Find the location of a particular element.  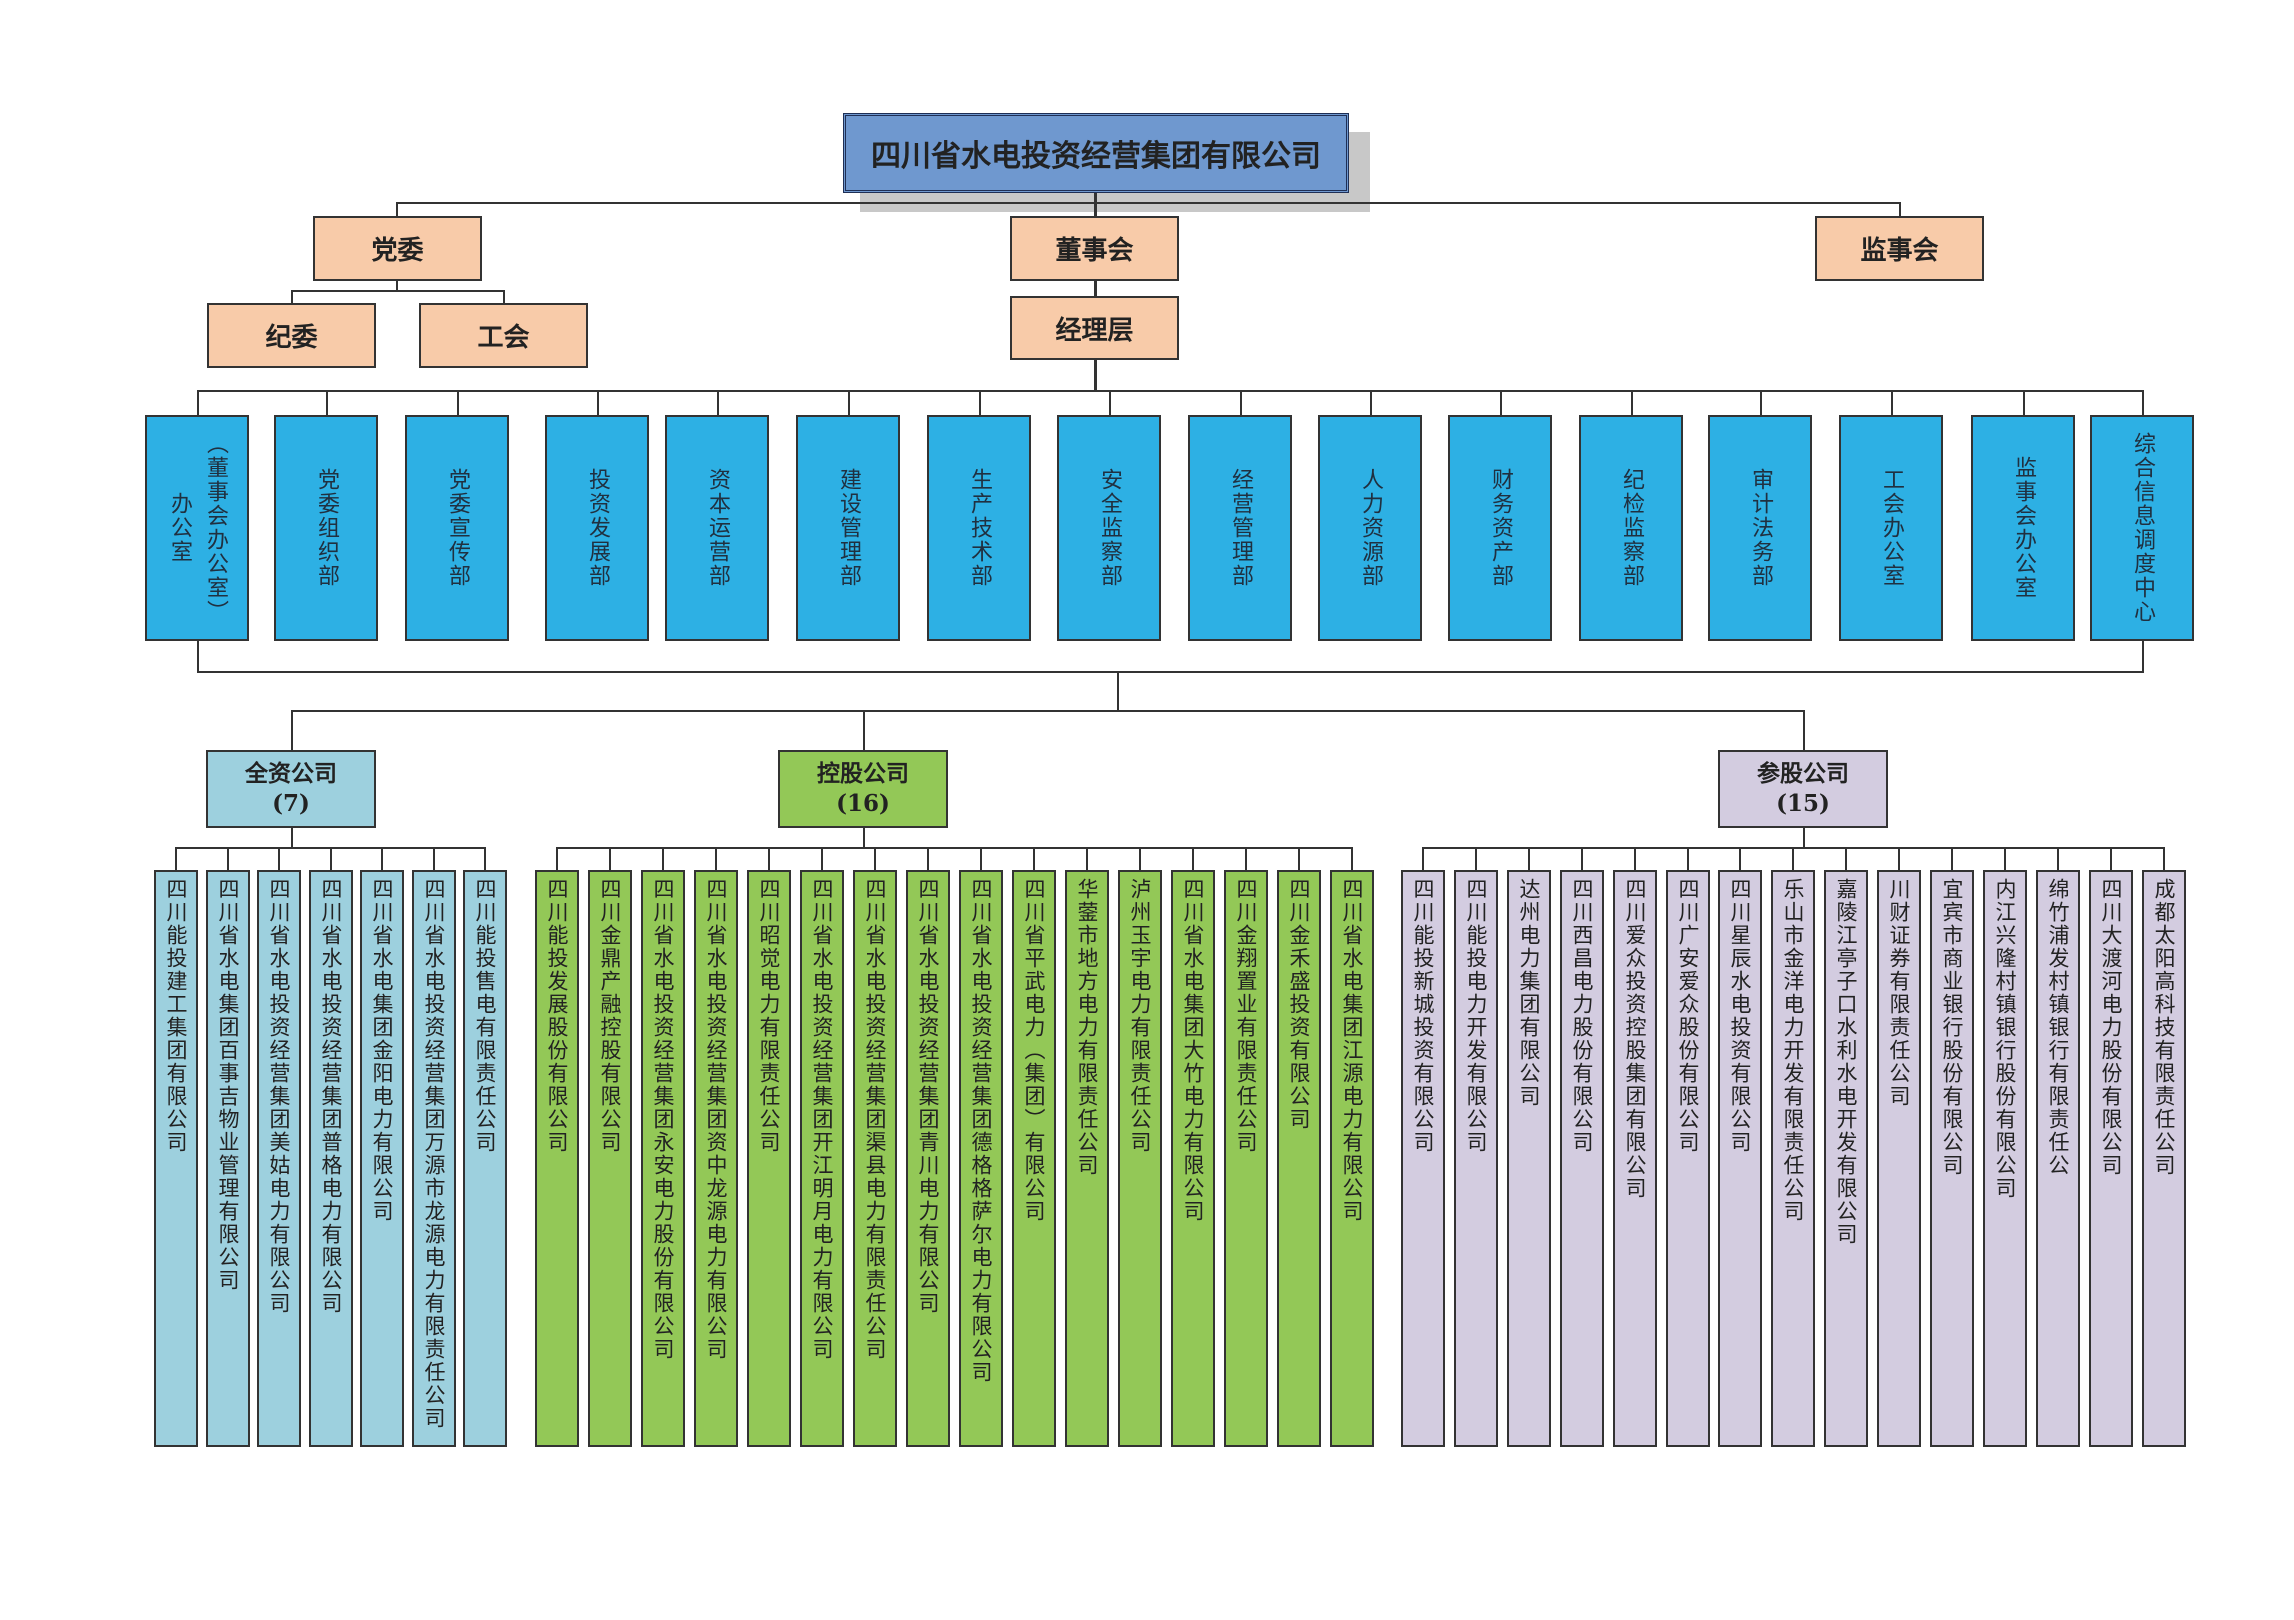

management-label: 经理层 is located at coordinates (1094, 330).